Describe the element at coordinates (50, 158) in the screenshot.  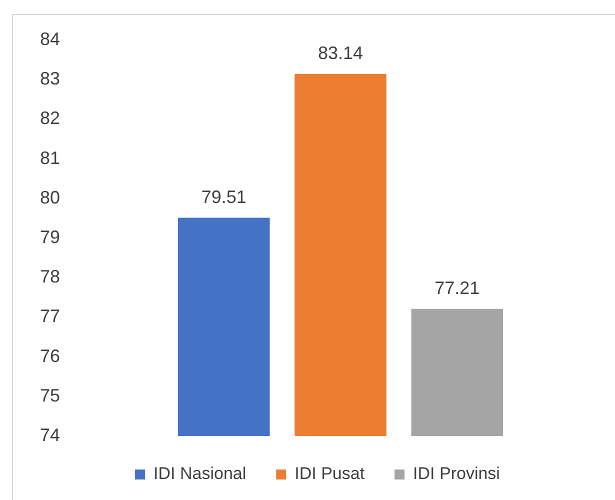
I see `y-tick-label: 81` at that location.